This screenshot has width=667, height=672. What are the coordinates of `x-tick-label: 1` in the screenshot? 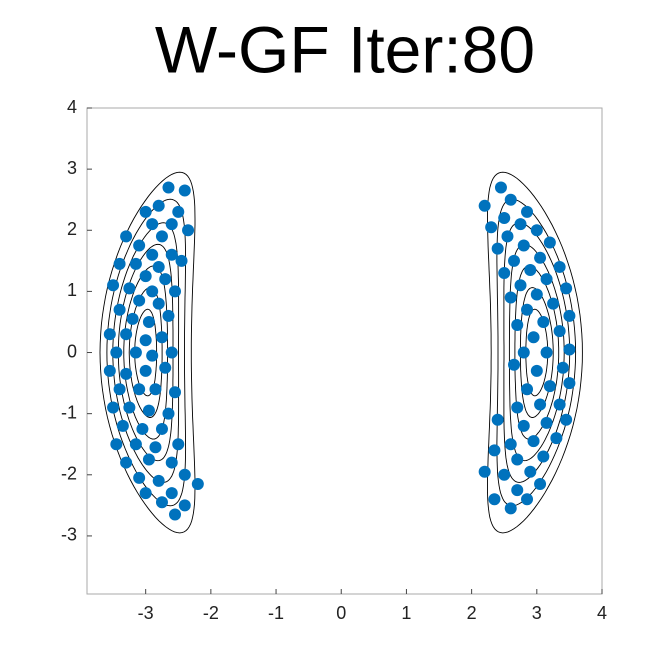 It's located at (406, 613).